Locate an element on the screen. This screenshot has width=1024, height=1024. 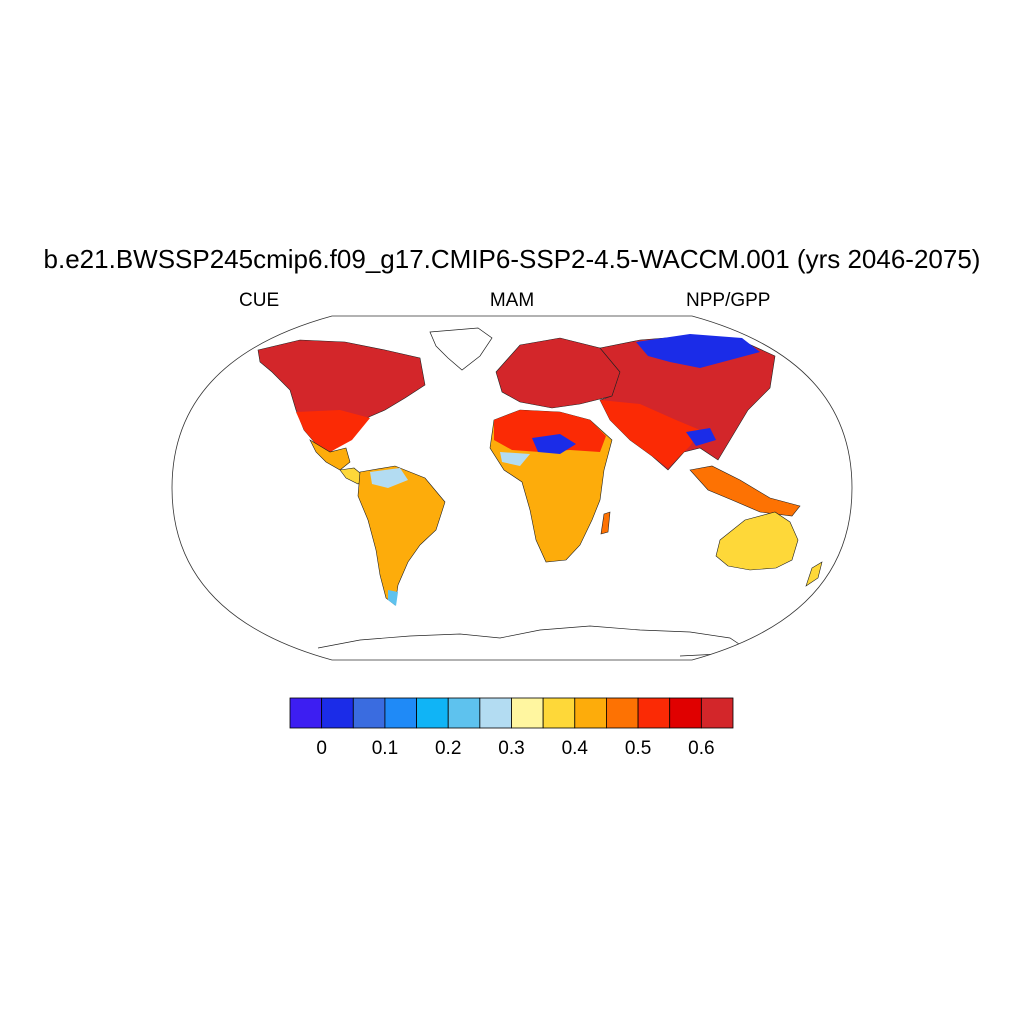
new-zealand-land is located at coordinates (814, 574).